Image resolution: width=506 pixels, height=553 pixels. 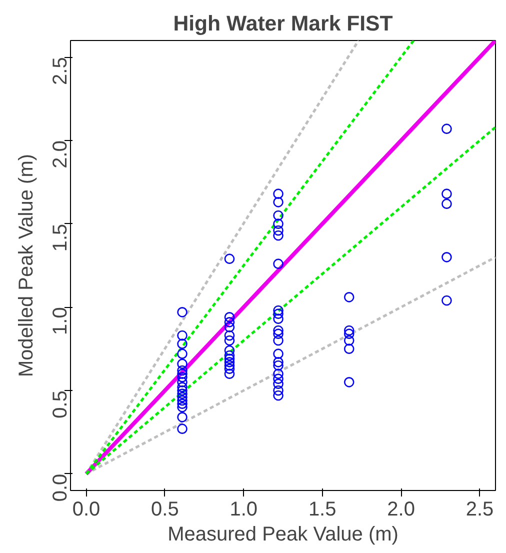 What do you see at coordinates (61, 238) in the screenshot?
I see `y-tick-label: 1.5` at bounding box center [61, 238].